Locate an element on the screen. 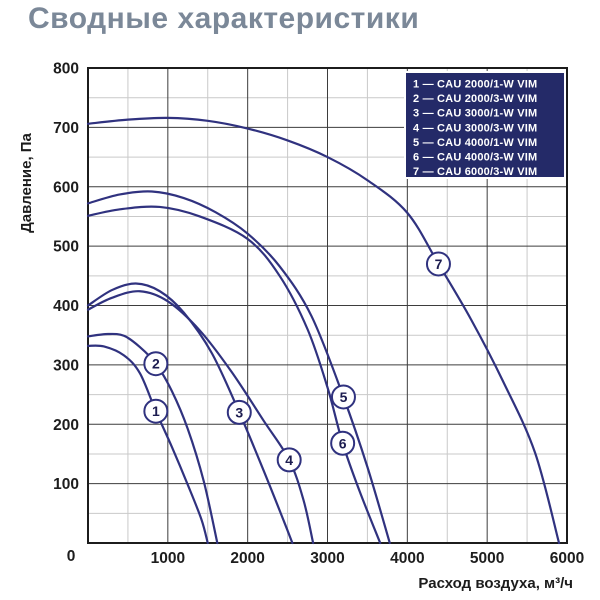 Image resolution: width=600 pixels, height=600 pixels. curve-marker-3: 3 is located at coordinates (239, 412).